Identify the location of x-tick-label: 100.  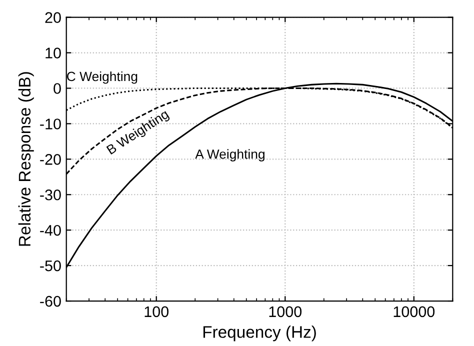
(156, 312).